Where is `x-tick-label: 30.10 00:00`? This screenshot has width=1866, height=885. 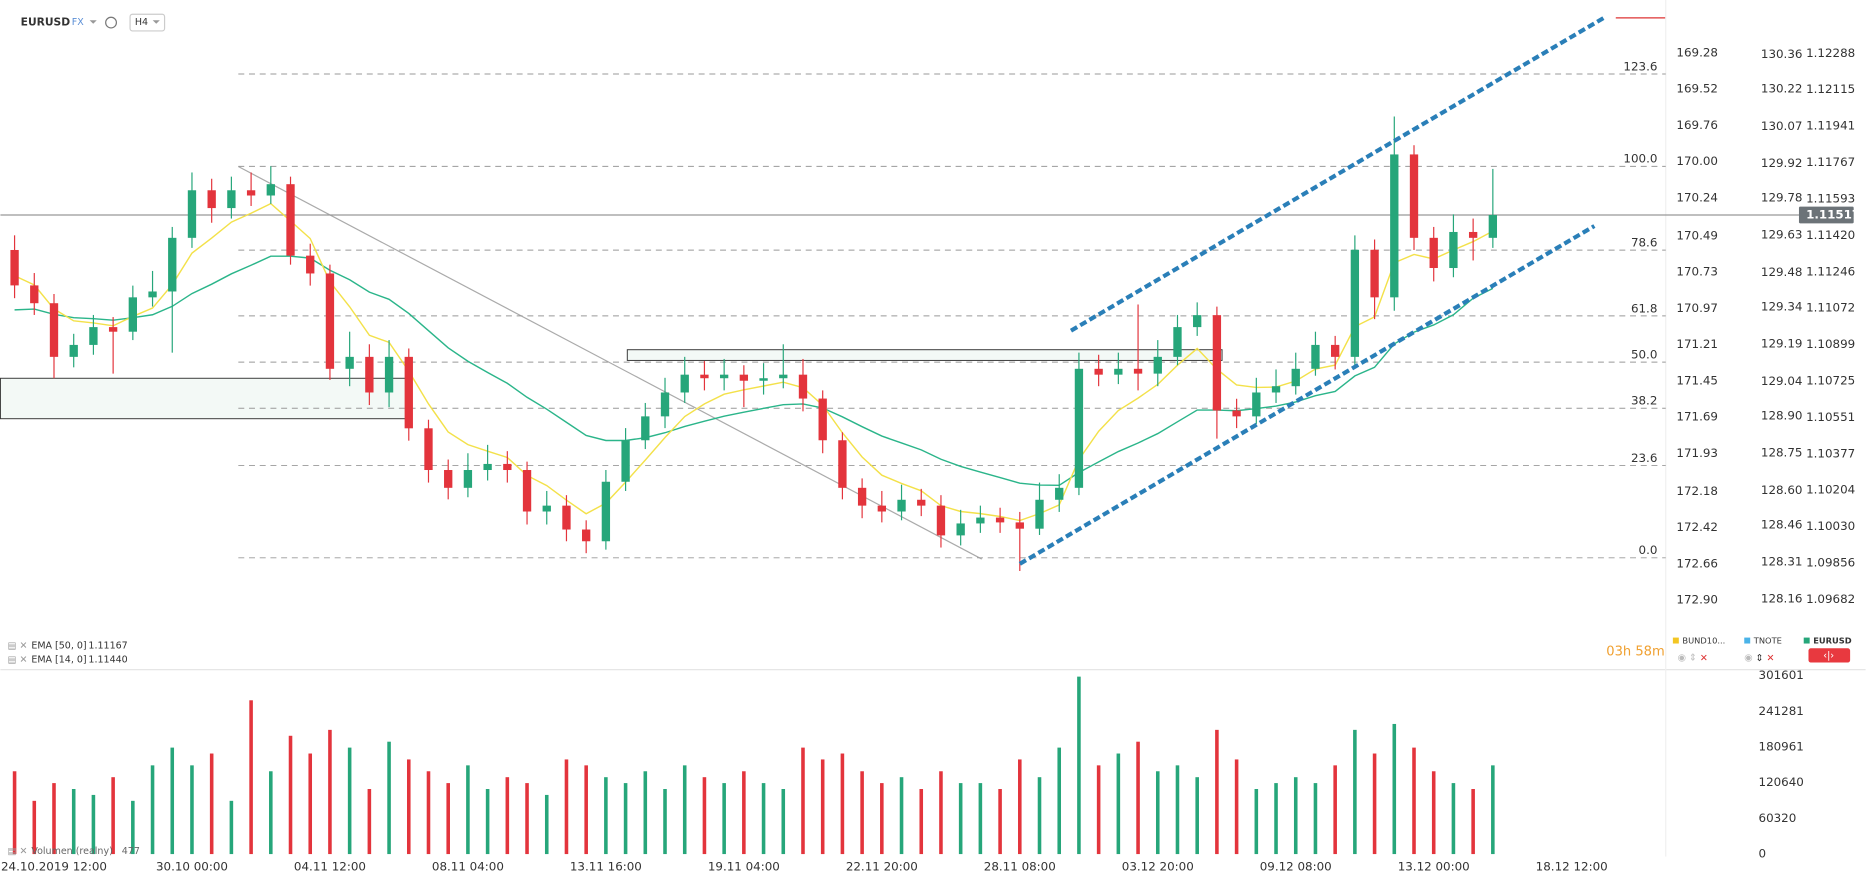 x-tick-label: 30.10 00:00 is located at coordinates (192, 867).